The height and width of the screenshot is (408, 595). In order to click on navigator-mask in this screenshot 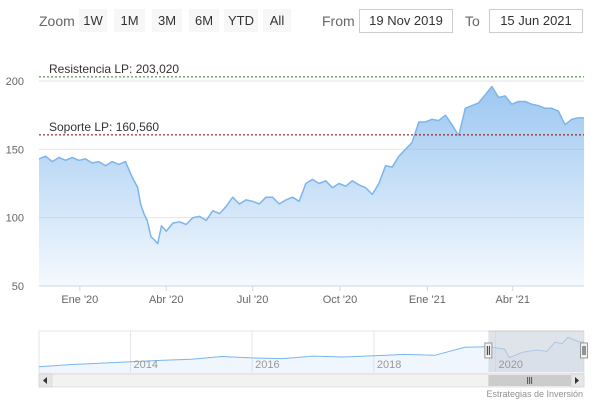, I will do `click(536, 351)`.